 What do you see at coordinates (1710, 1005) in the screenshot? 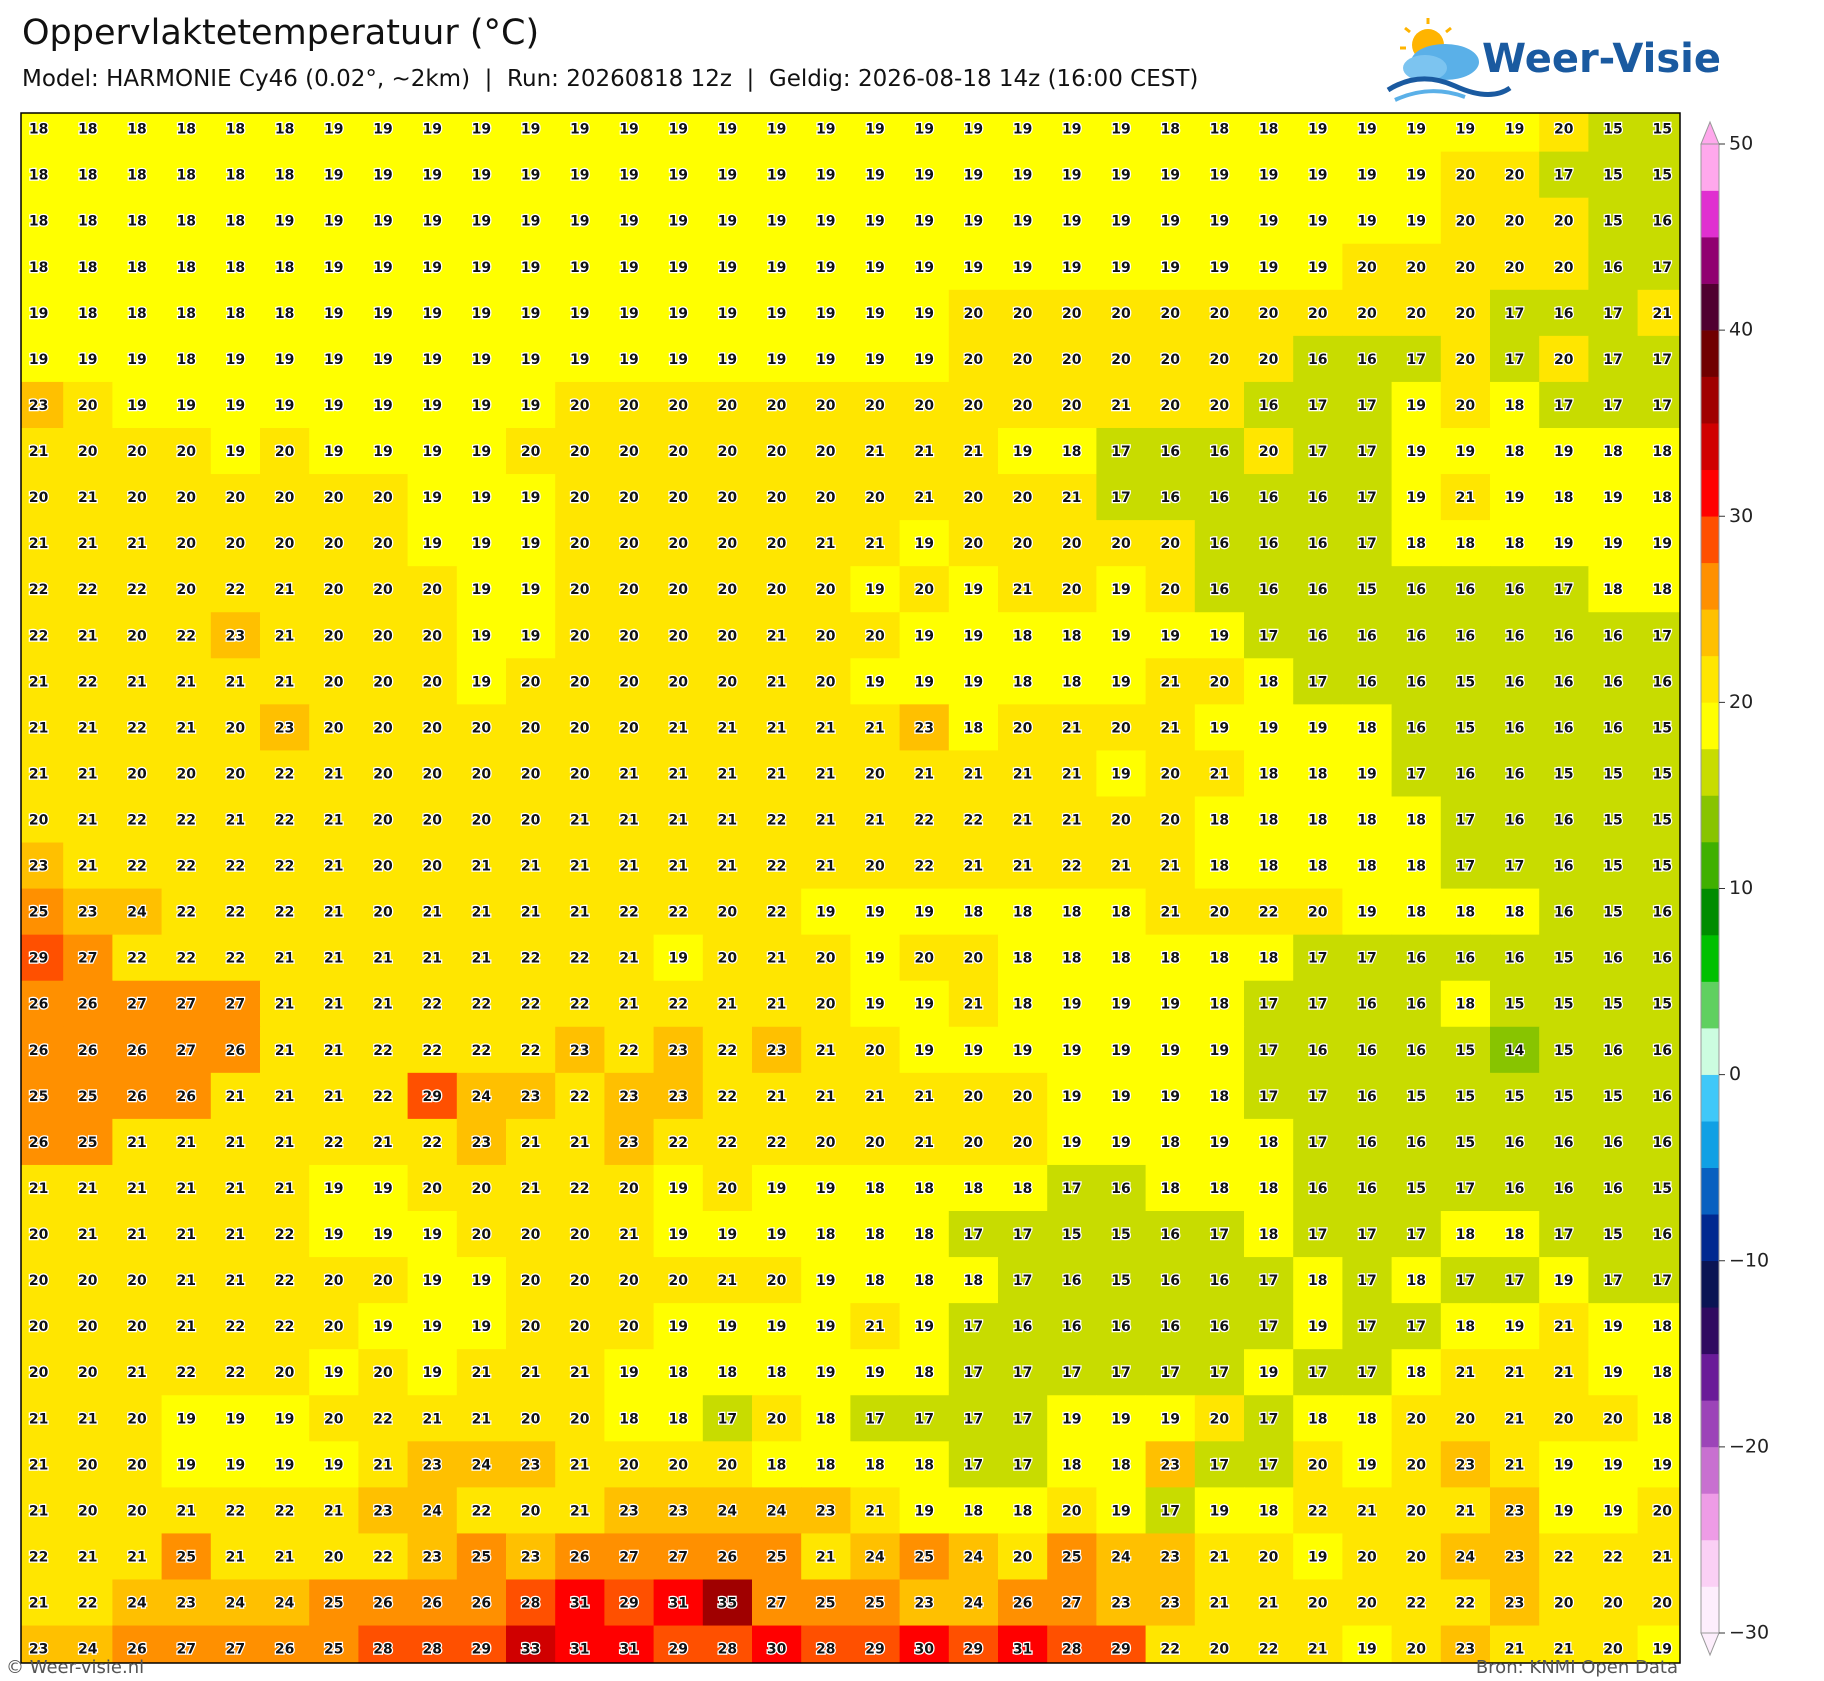
I see `colorbar-band` at bounding box center [1710, 1005].